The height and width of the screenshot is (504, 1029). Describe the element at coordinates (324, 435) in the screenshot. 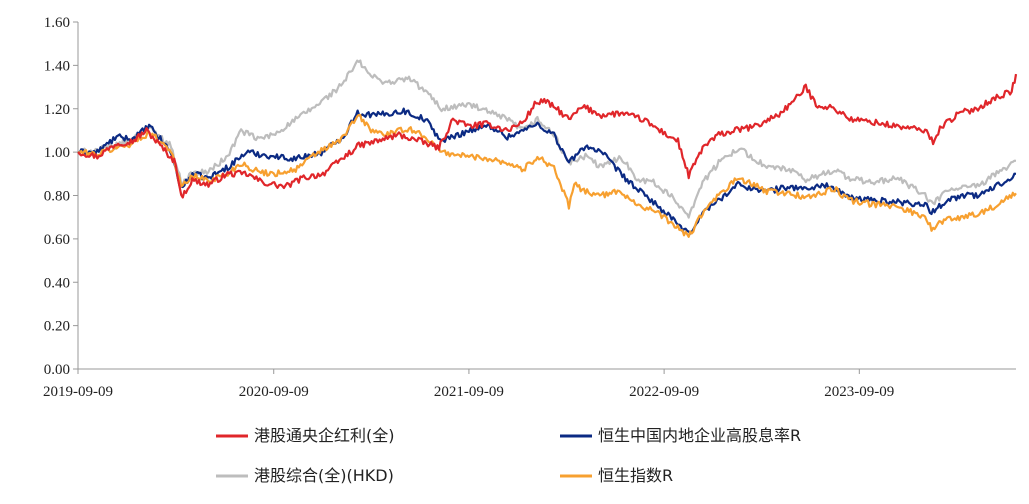

I see `legend-label: 港股通央企红利(全)` at that location.